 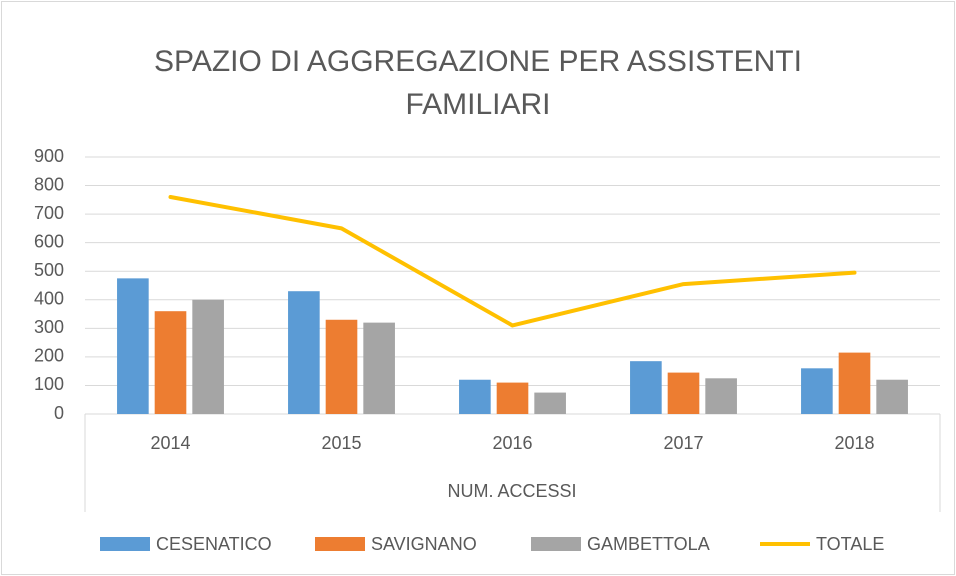 I want to click on y-tick-label: 700, so click(x=49, y=213).